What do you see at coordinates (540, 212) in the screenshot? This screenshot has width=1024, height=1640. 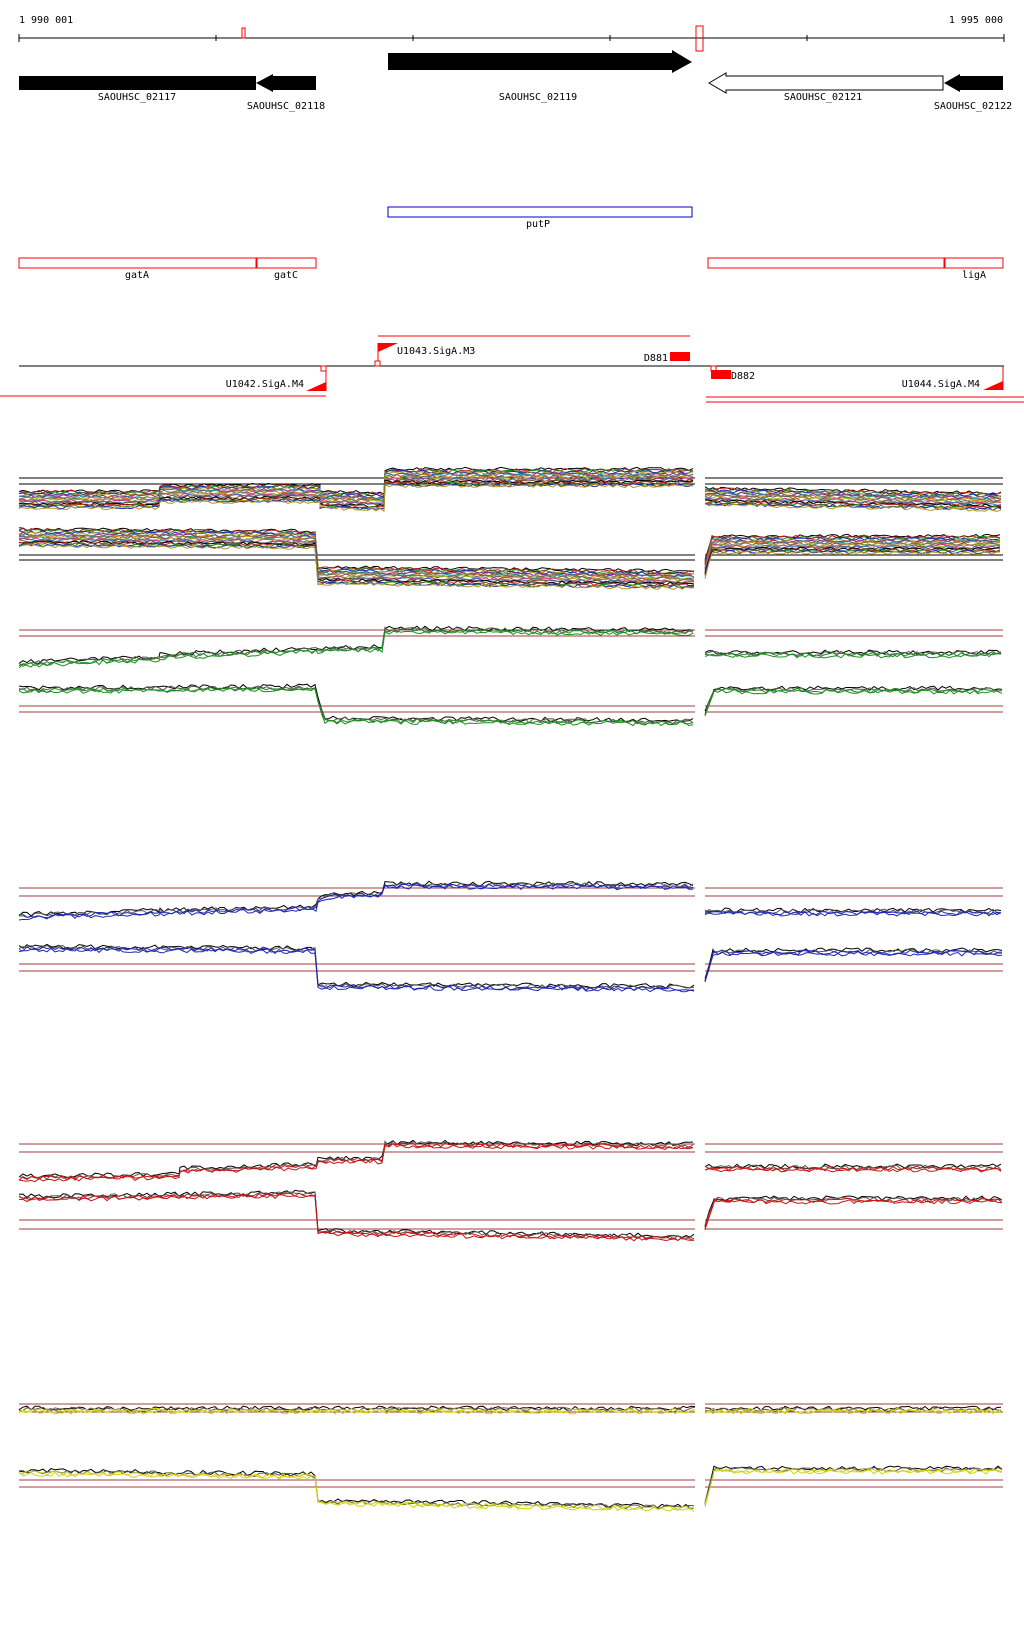 I see `gene-box-putp` at bounding box center [540, 212].